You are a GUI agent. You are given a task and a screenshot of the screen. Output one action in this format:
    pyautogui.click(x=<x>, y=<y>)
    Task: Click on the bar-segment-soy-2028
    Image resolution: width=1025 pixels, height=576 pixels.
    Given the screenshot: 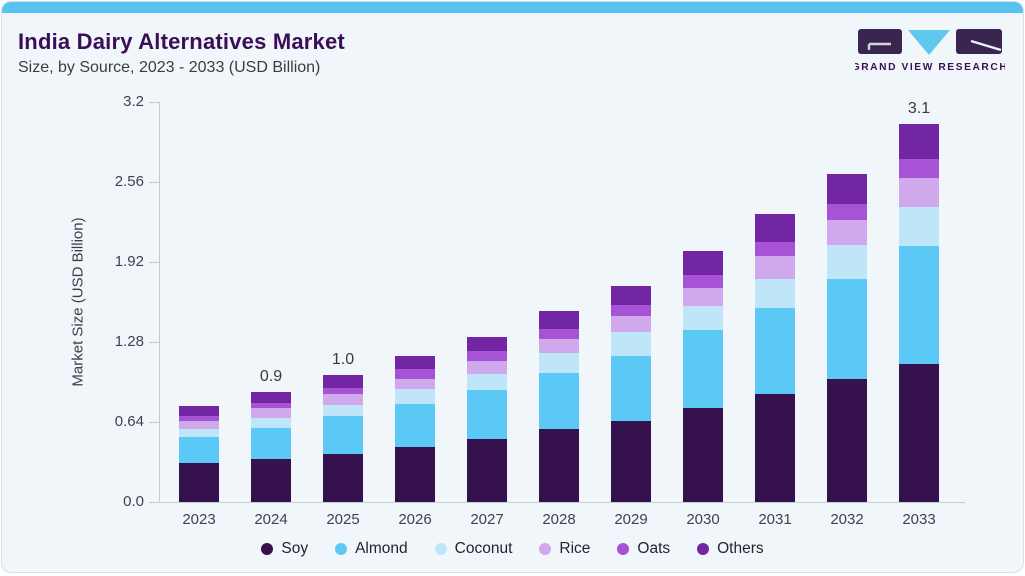 What is the action you would take?
    pyautogui.click(x=559, y=465)
    